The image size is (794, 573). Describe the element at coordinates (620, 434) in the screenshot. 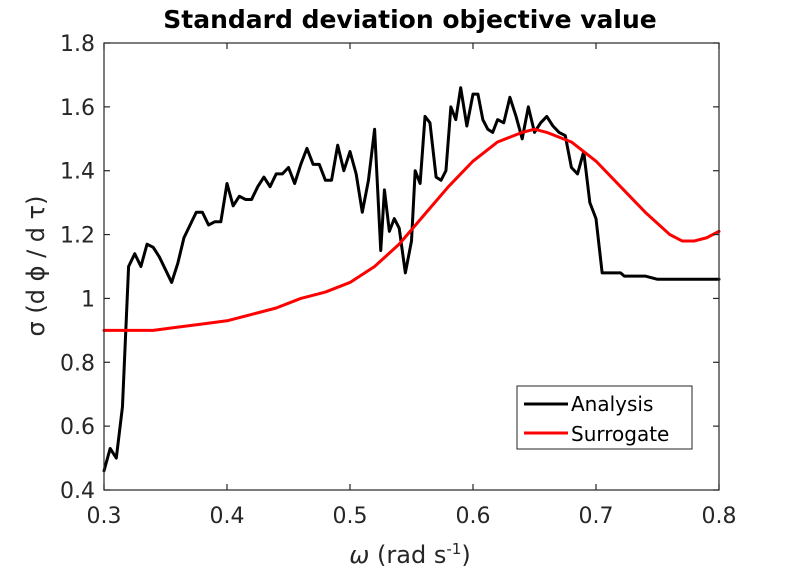

I see `legend-label-surrogate: Surrogate` at that location.